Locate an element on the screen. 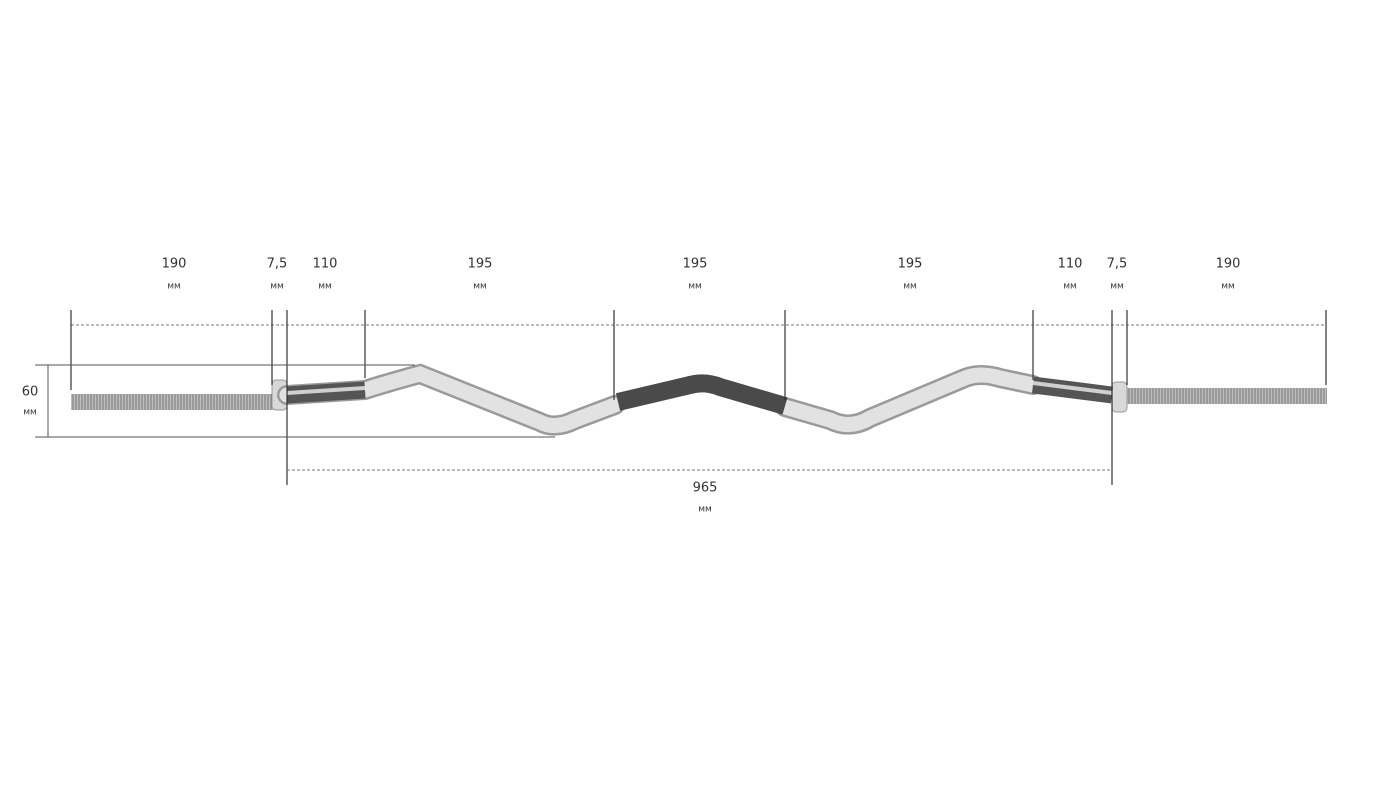 Image resolution: width=1399 pixels, height=804 pixels. total-value: 965 is located at coordinates (705, 488).